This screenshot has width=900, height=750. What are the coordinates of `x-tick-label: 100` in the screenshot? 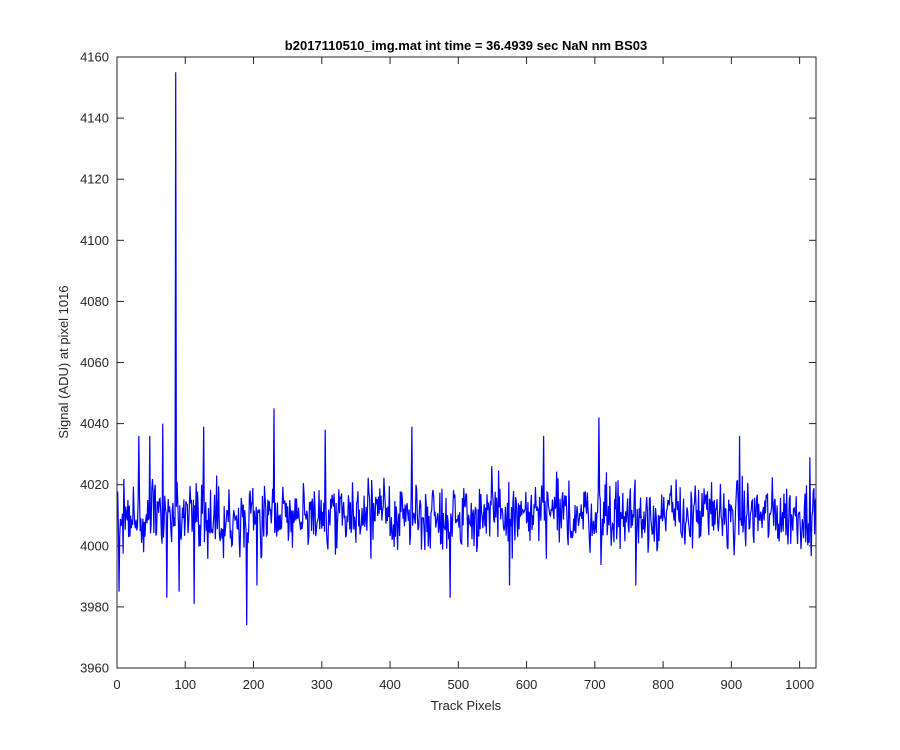 It's located at (185, 684).